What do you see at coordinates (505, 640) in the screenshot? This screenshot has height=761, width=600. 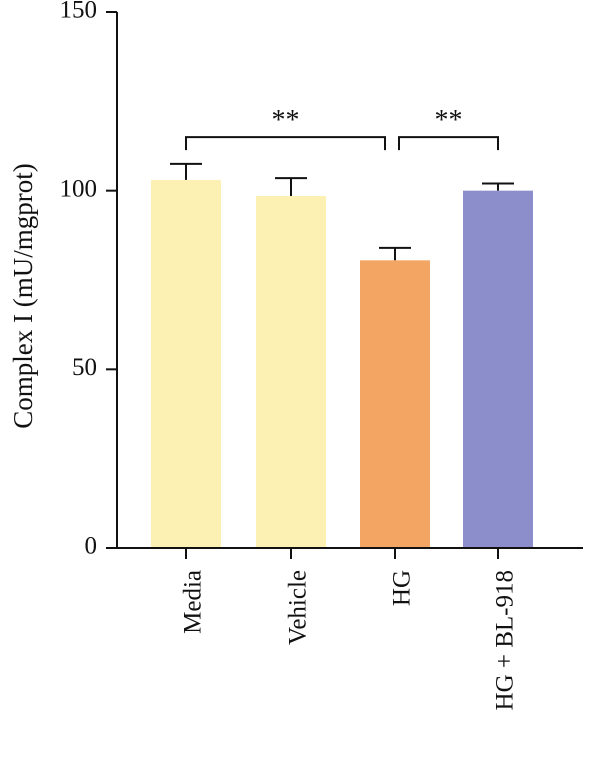 I see `x-tick-label: HG + BL-918` at bounding box center [505, 640].